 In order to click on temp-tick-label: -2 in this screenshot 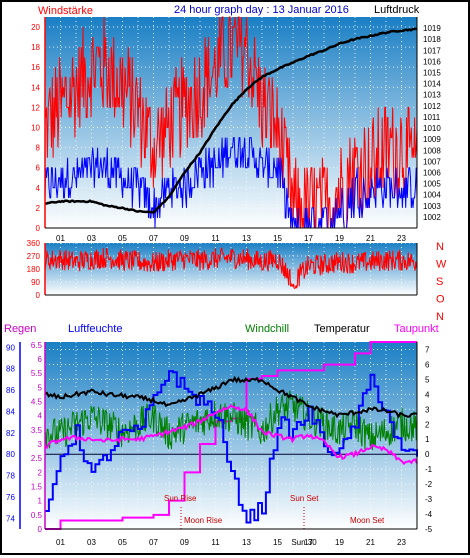, I will do `click(429, 484)`.